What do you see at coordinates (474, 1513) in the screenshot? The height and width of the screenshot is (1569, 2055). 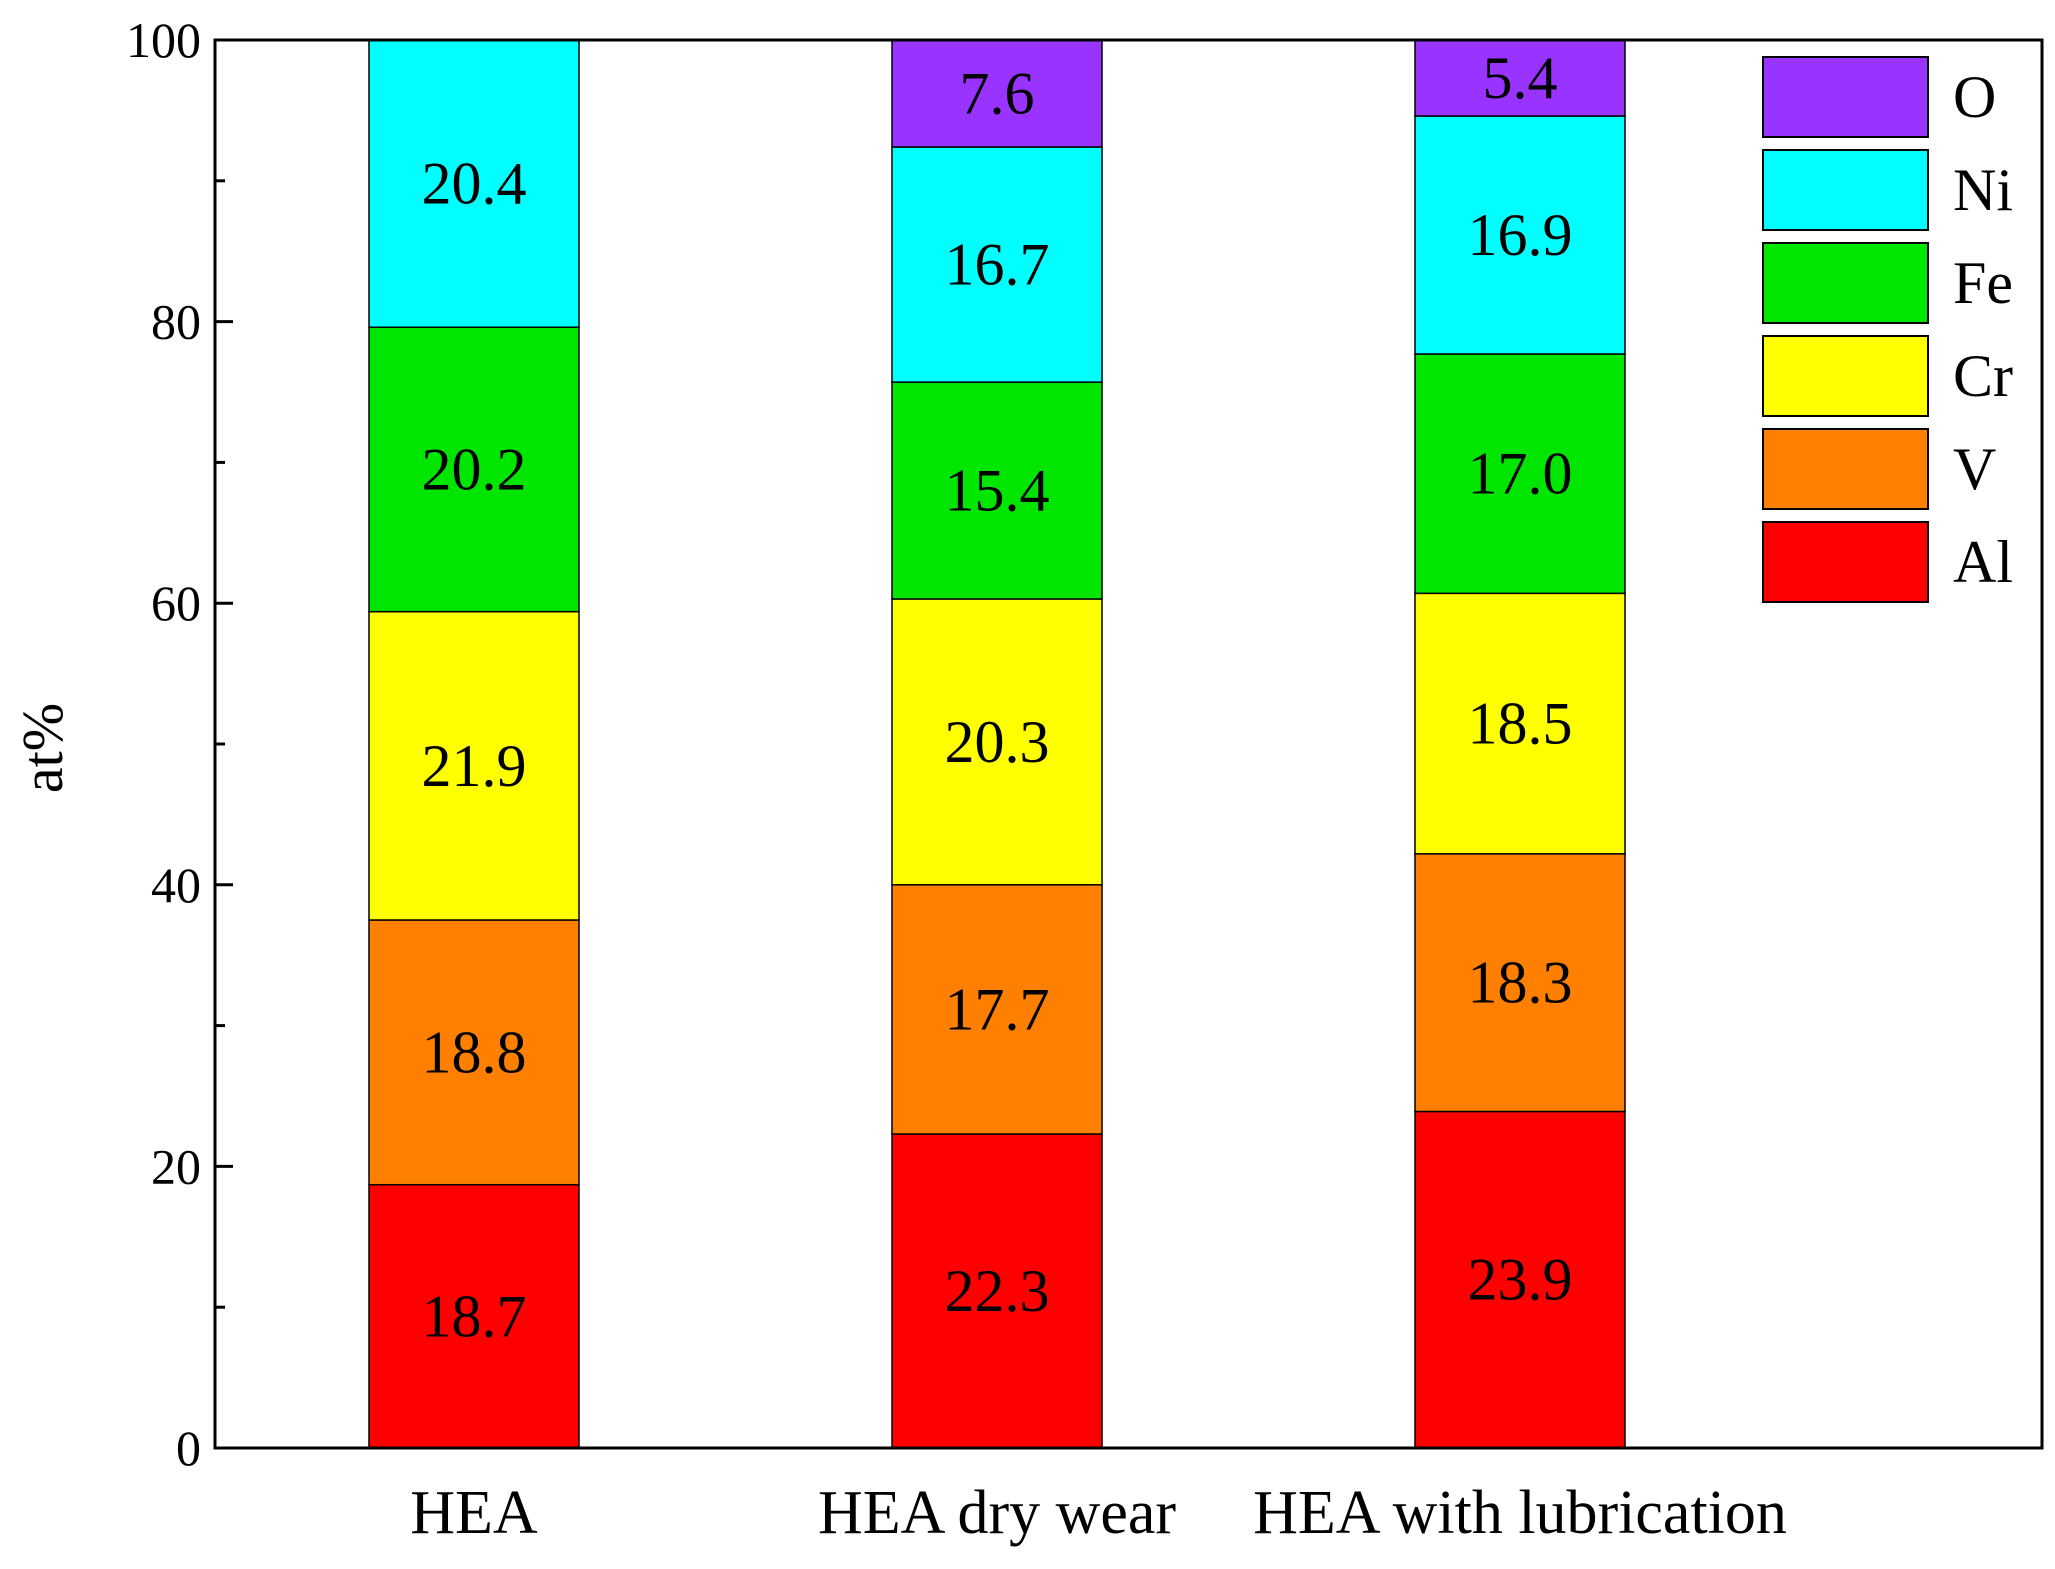 I see `x-tick-label: HEA` at bounding box center [474, 1513].